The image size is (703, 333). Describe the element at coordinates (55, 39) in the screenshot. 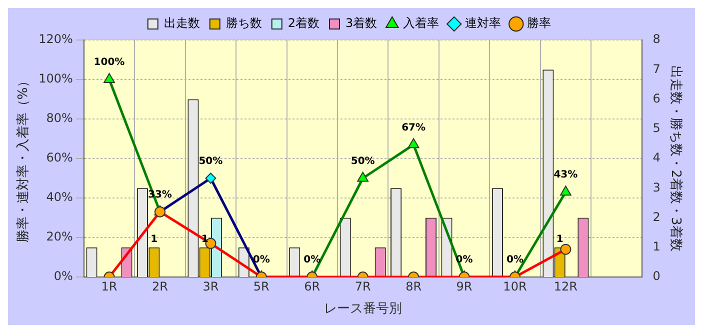

I see `y-tick-label: 120%` at that location.